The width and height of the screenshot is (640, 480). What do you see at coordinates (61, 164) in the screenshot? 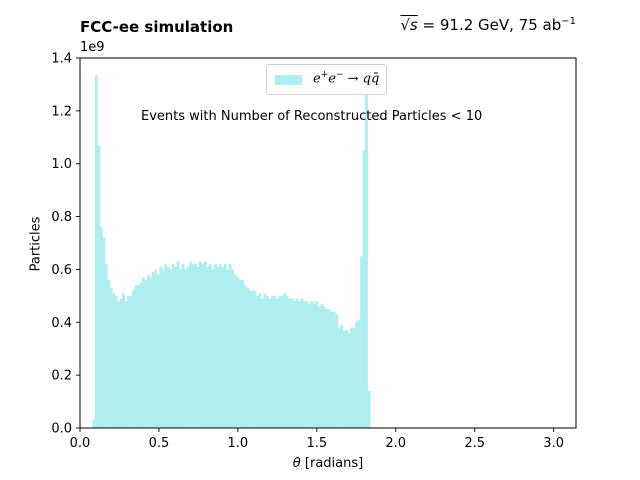
I see `y-tick-label: 1.0` at bounding box center [61, 164].